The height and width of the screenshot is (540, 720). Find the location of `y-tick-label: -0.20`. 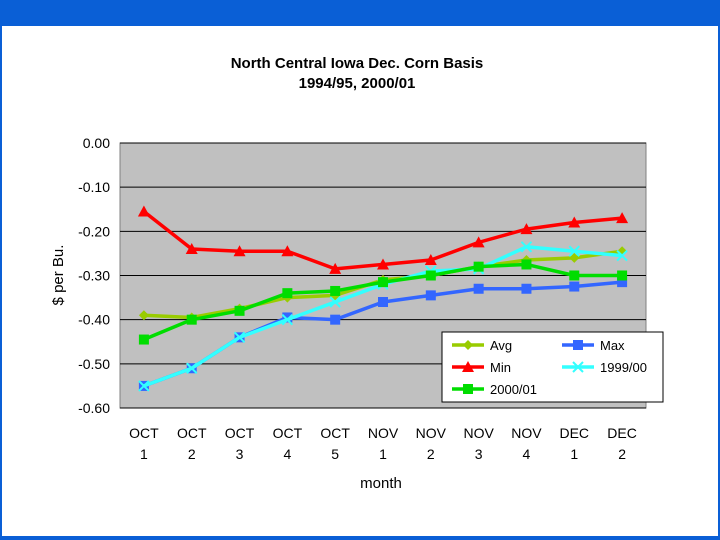

y-tick-label: -0.20 is located at coordinates (94, 231).